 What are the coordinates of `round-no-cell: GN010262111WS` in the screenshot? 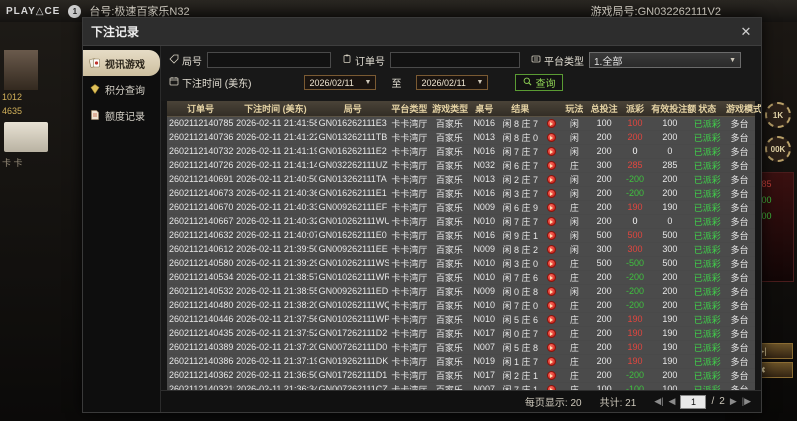 It's located at (352, 263).